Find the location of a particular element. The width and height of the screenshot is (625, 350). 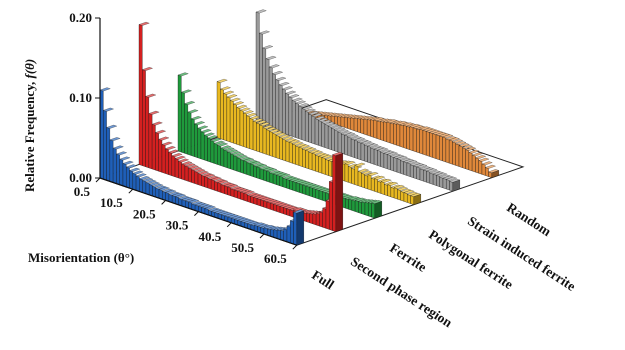

x-tick-label-6: 60.5 is located at coordinates (275, 258).